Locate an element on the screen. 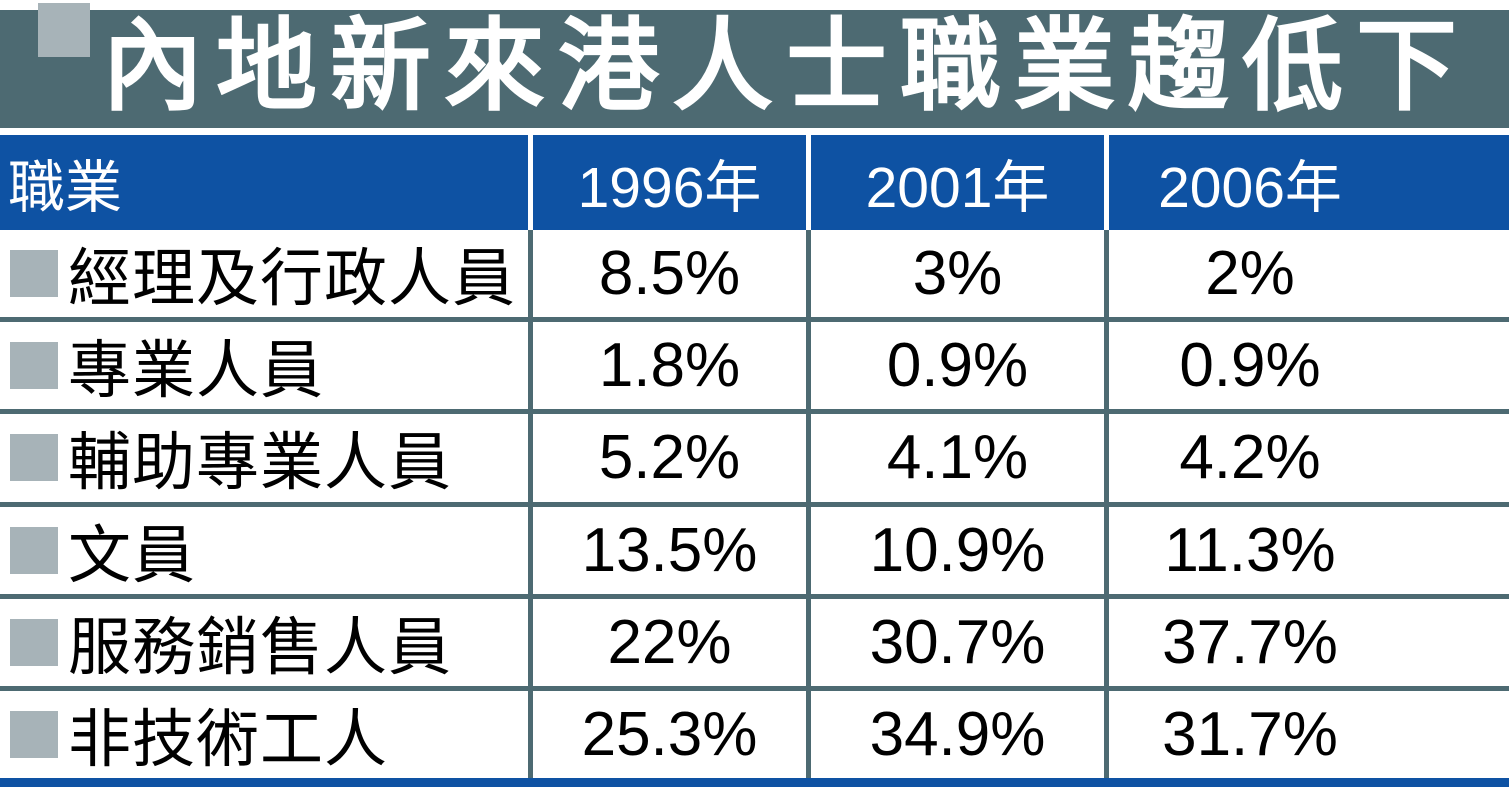  table-row: 服務銷售人員 22% 30.7% 37.7% is located at coordinates (754, 642).